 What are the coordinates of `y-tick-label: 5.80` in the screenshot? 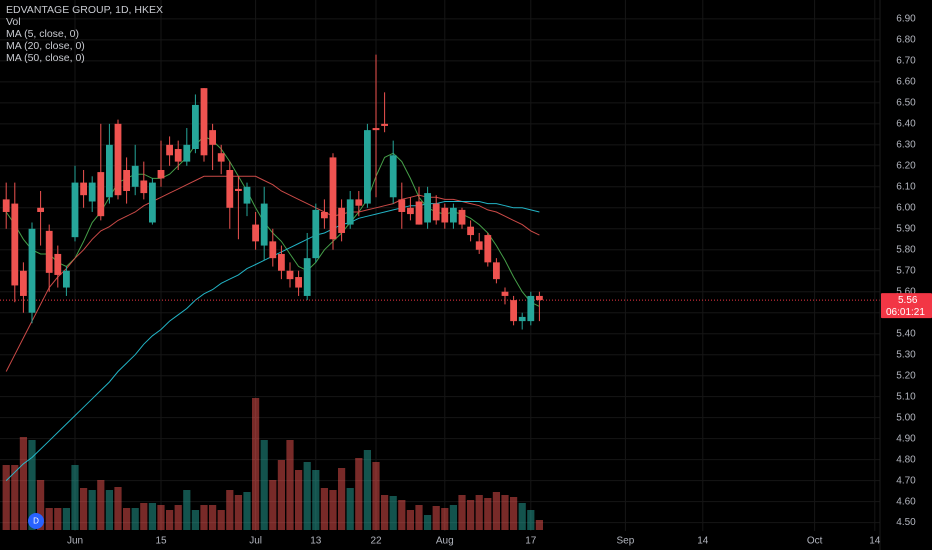 It's located at (906, 249).